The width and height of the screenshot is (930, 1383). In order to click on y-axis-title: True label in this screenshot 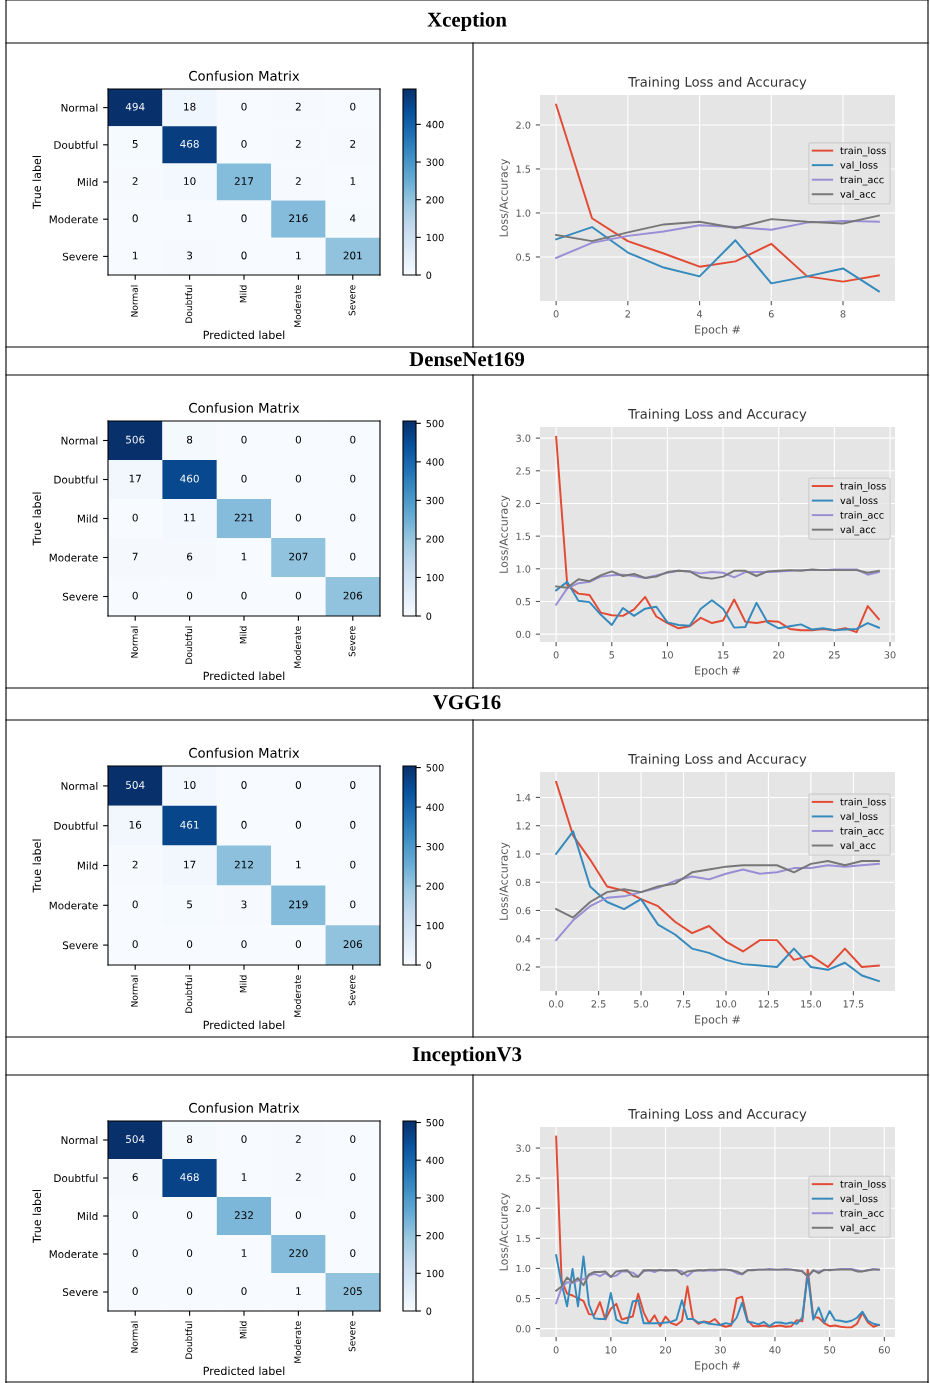, I will do `click(37, 183)`.